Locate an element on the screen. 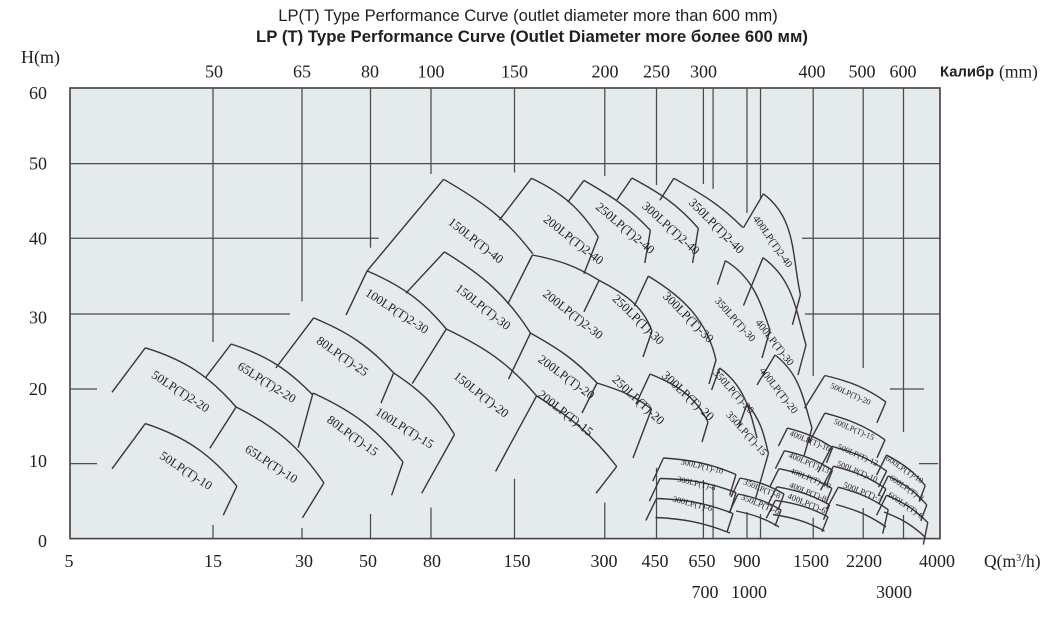 Image resolution: width=1064 pixels, height=621 pixels. svg-text: 65 is located at coordinates (302, 72).